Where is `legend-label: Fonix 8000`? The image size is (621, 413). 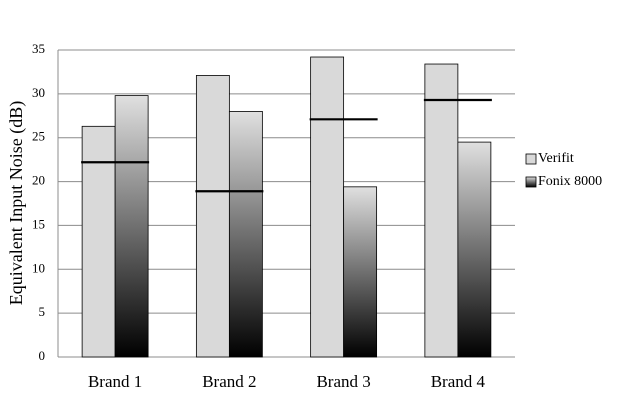
legend-label: Fonix 8000 is located at coordinates (570, 181).